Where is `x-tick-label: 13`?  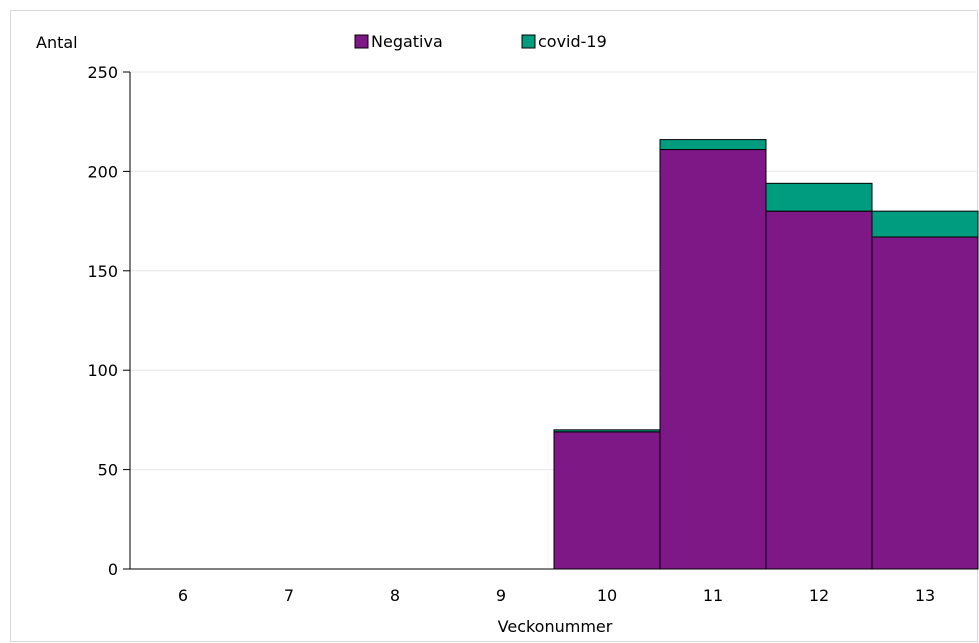
x-tick-label: 13 is located at coordinates (925, 595).